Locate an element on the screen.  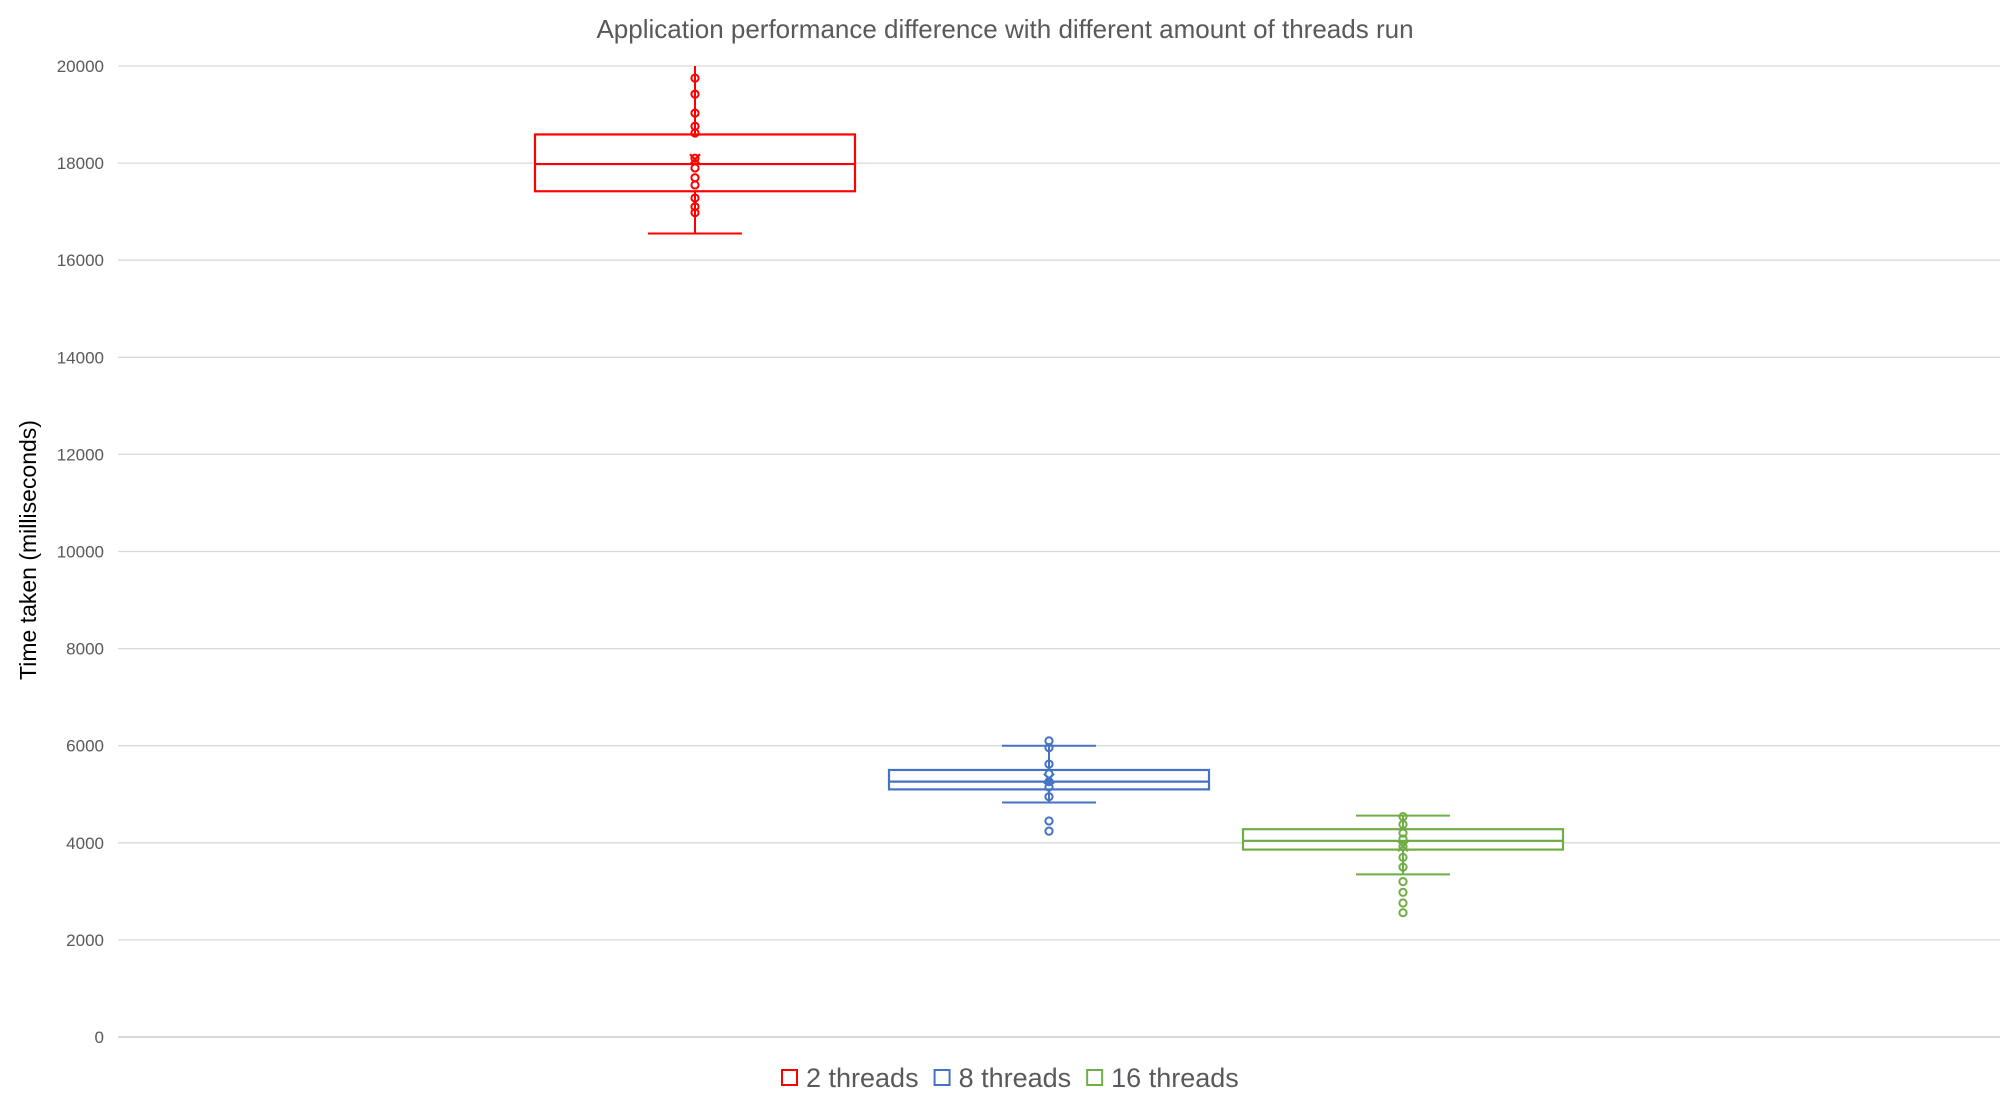
y-tick-label: 16000 is located at coordinates (80, 260).